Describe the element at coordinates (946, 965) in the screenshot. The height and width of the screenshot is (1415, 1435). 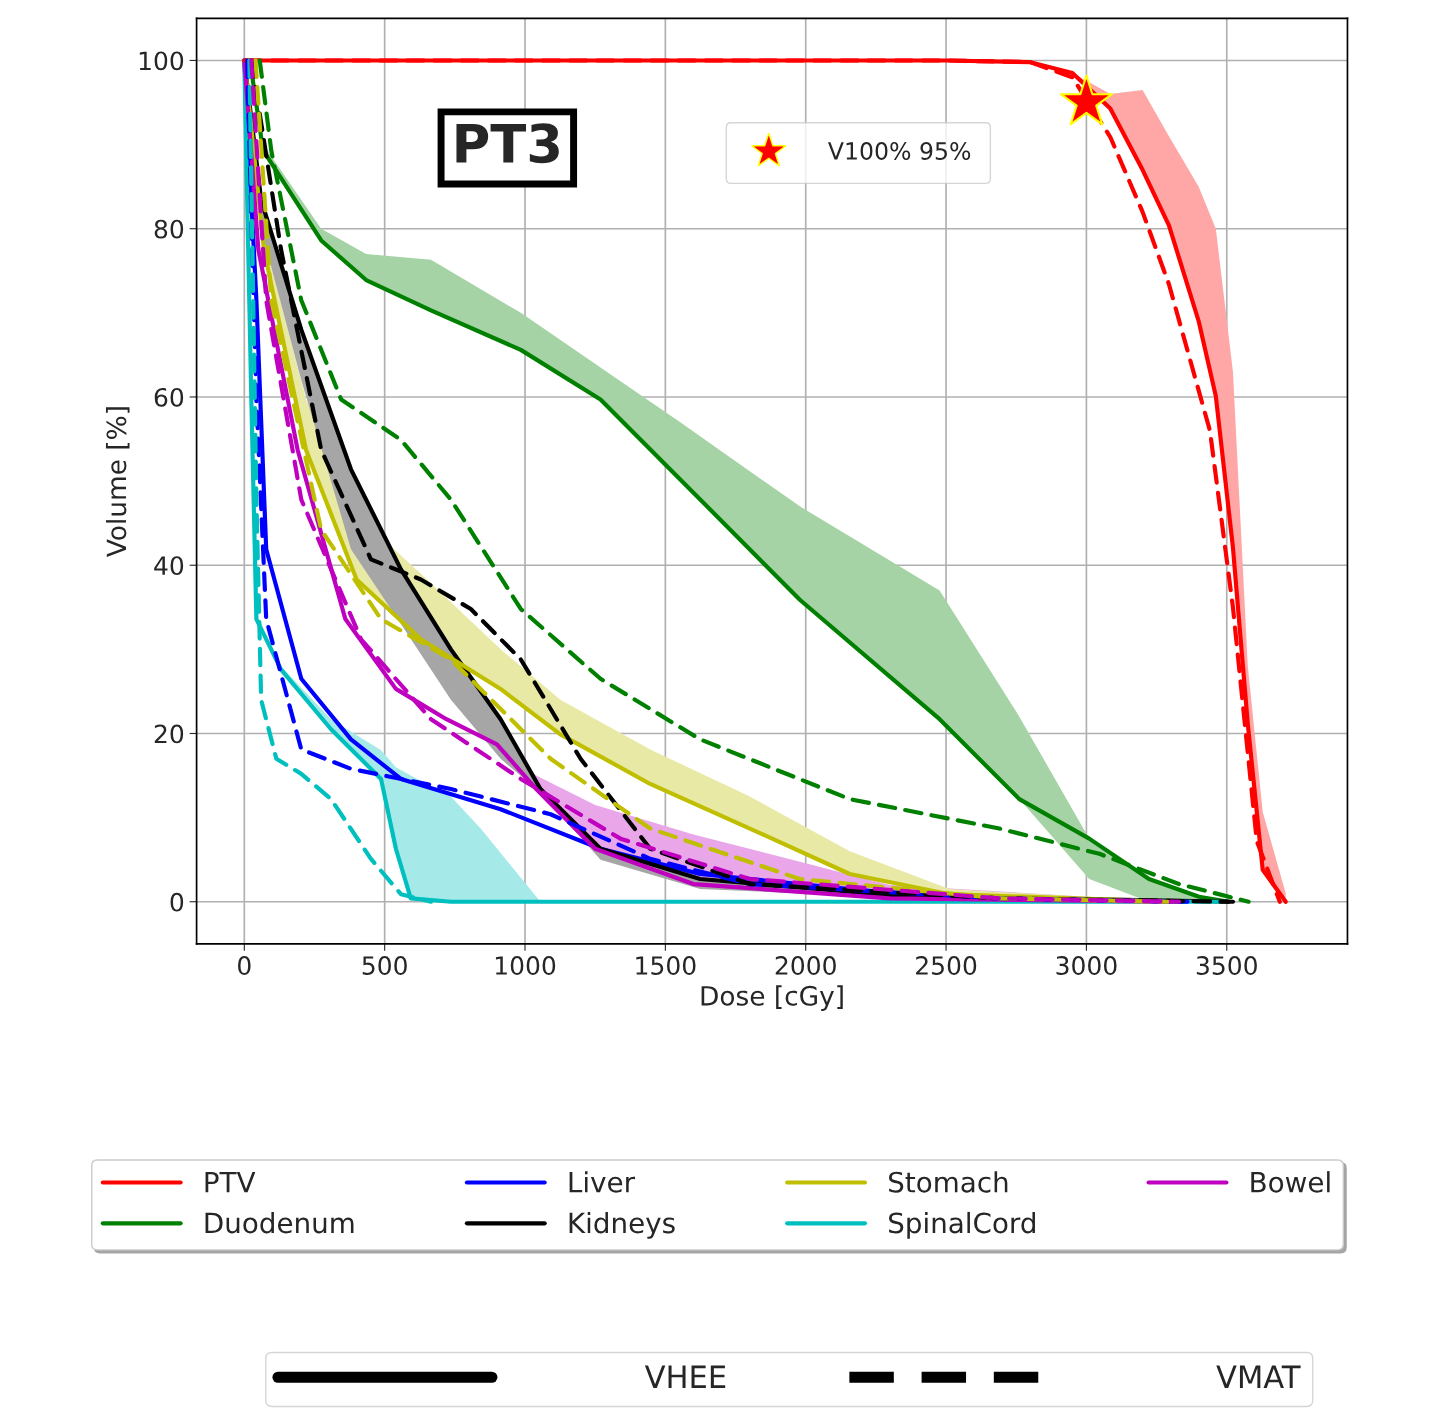
I see `x-tick-label: 2500` at that location.